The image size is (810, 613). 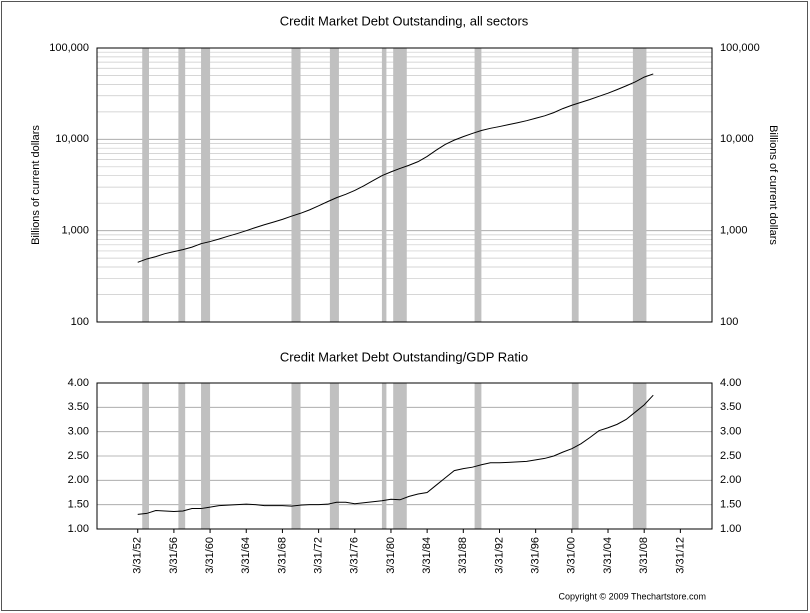 I want to click on y2-tick-label: 100, so click(x=729, y=322).